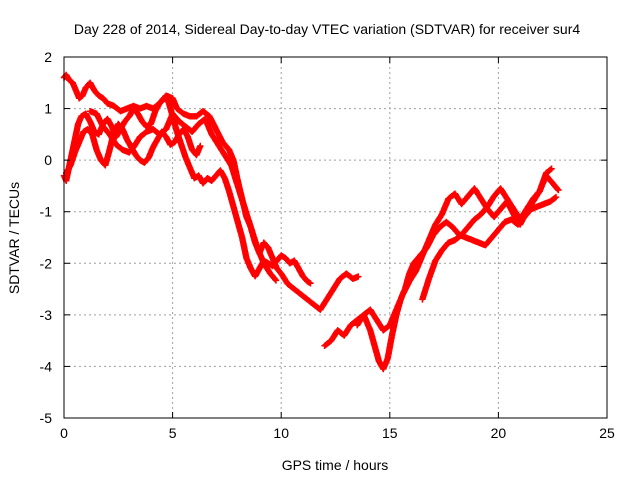 This screenshot has height=480, width=640. What do you see at coordinates (46, 418) in the screenshot?
I see `y-tick-label: -5` at bounding box center [46, 418].